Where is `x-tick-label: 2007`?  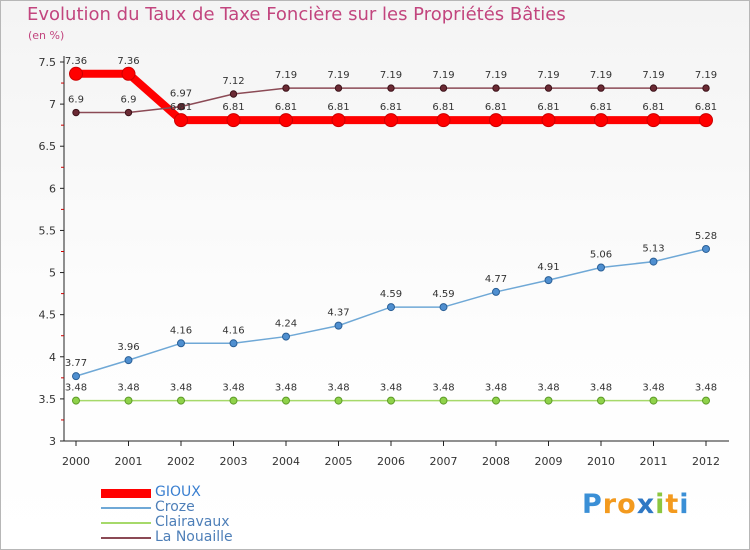
x-tick-label: 2007 is located at coordinates (444, 461).